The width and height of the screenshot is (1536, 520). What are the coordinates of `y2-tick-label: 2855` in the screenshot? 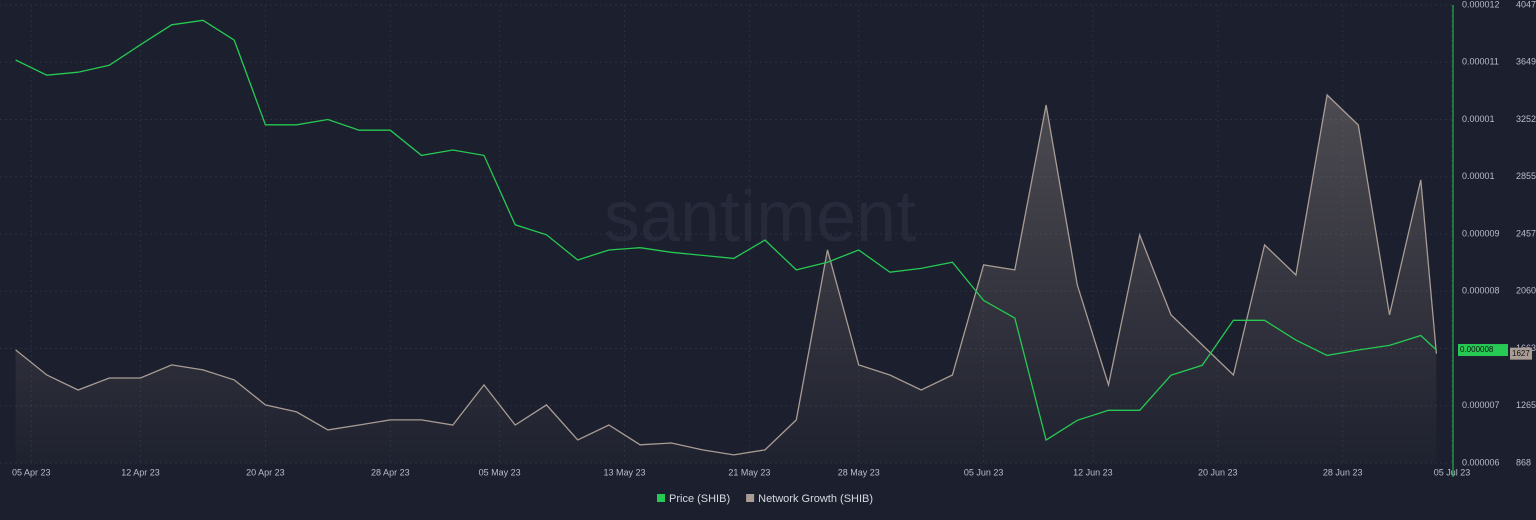 It's located at (1526, 176).